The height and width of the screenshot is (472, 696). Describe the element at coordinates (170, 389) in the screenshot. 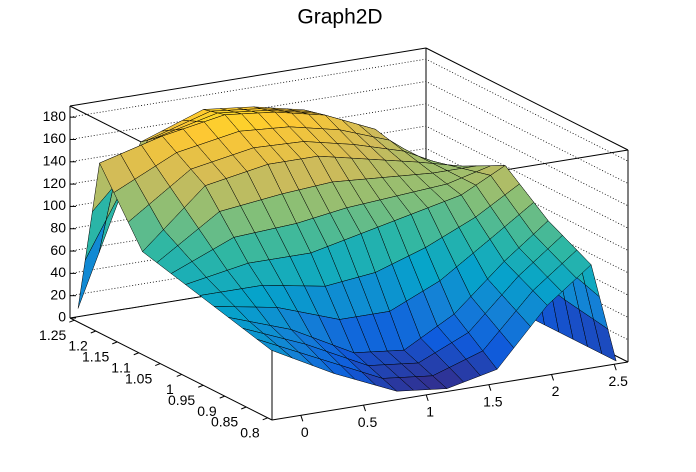

I see `y-tick-label: 1` at that location.